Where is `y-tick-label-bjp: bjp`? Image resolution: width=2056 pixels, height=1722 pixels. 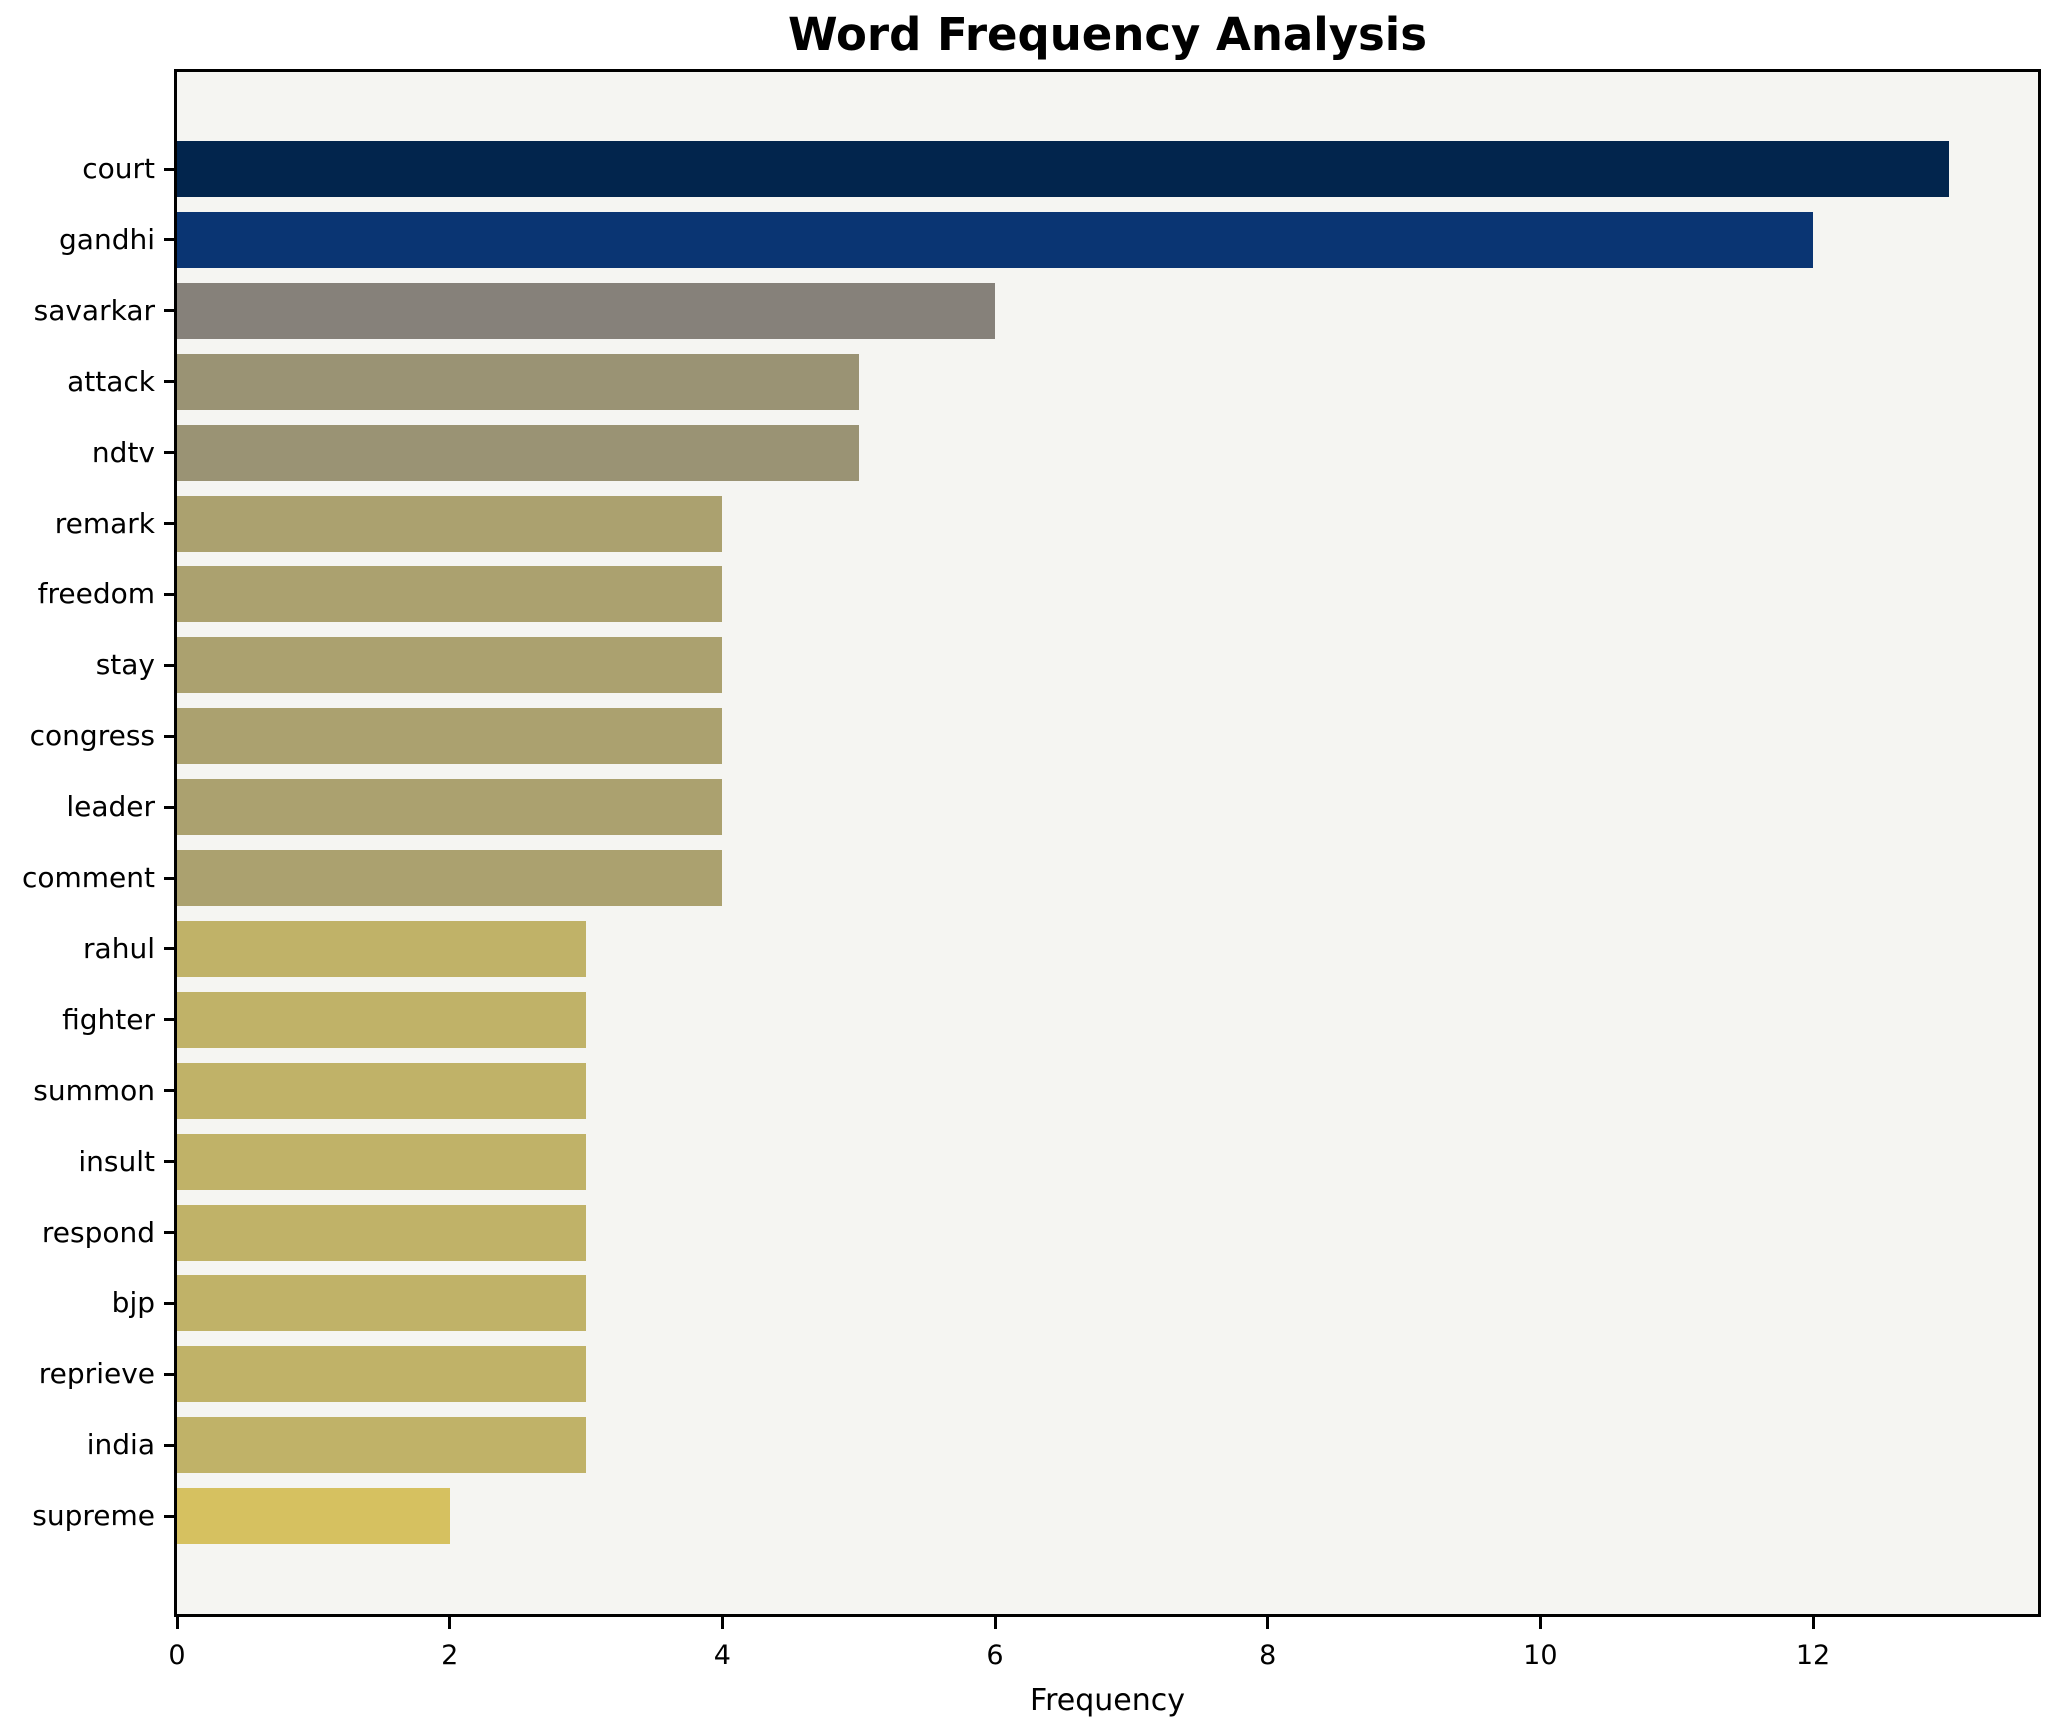 y-tick-label-bjp: bjp is located at coordinates (133, 1303).